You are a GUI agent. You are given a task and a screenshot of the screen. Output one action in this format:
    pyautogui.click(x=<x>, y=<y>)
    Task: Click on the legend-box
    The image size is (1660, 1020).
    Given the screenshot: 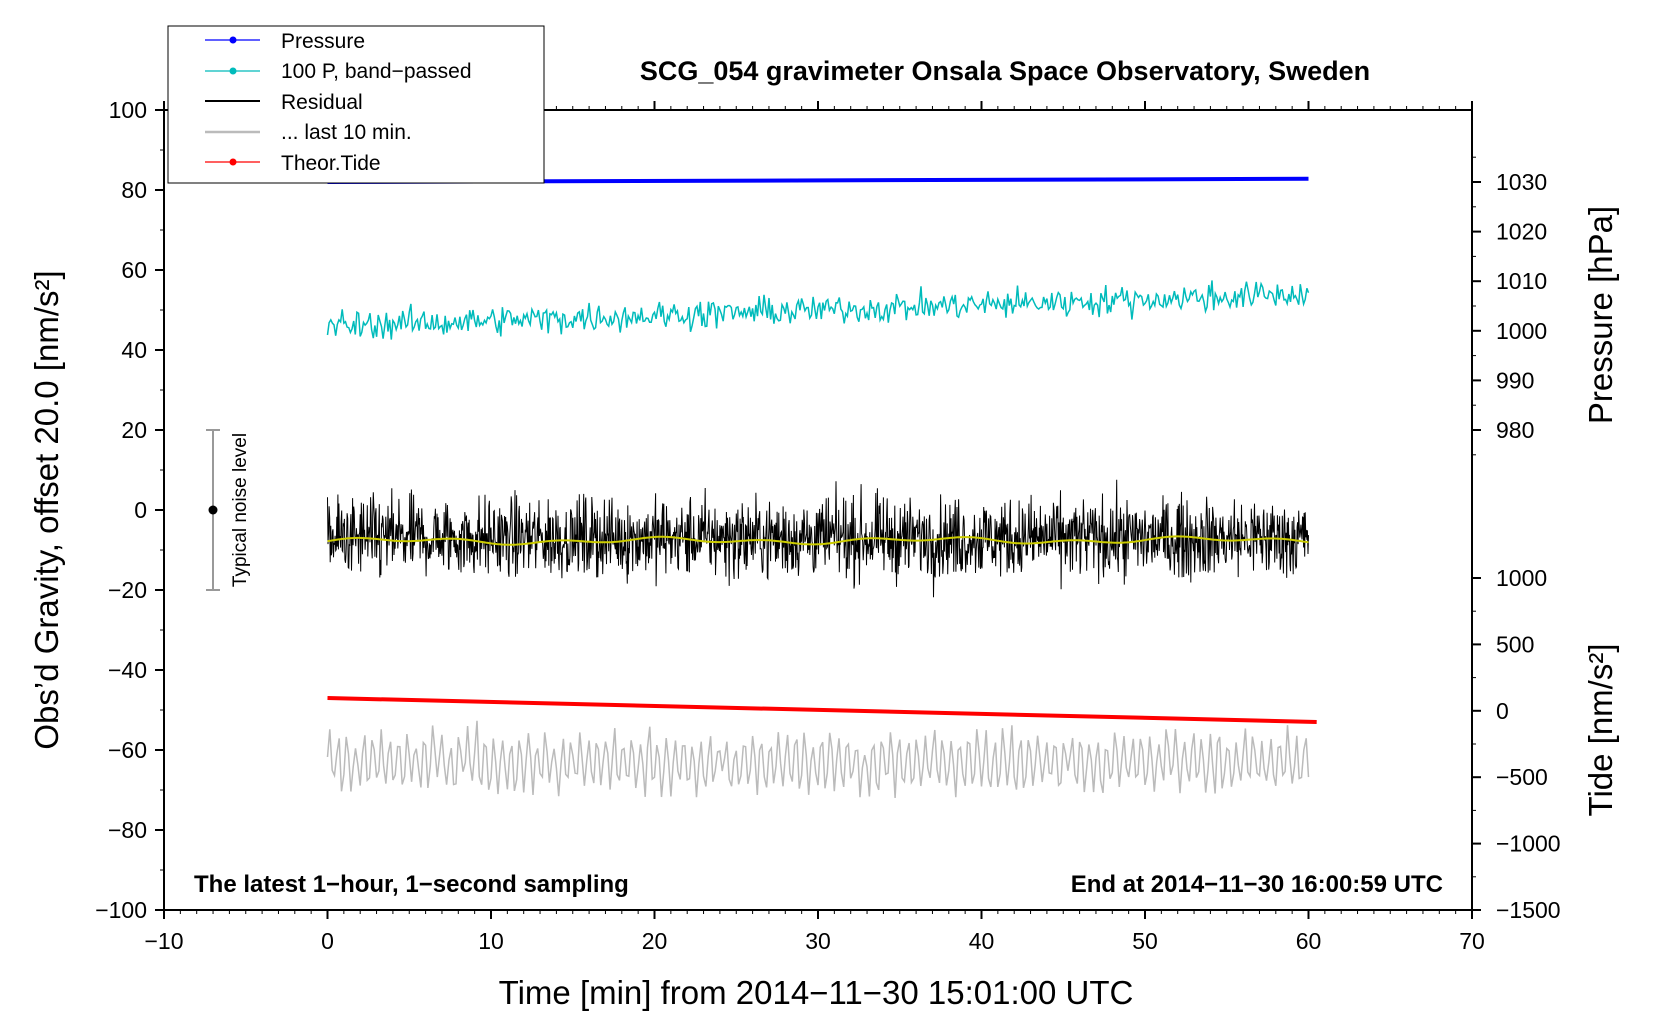 What is the action you would take?
    pyautogui.click(x=356, y=104)
    